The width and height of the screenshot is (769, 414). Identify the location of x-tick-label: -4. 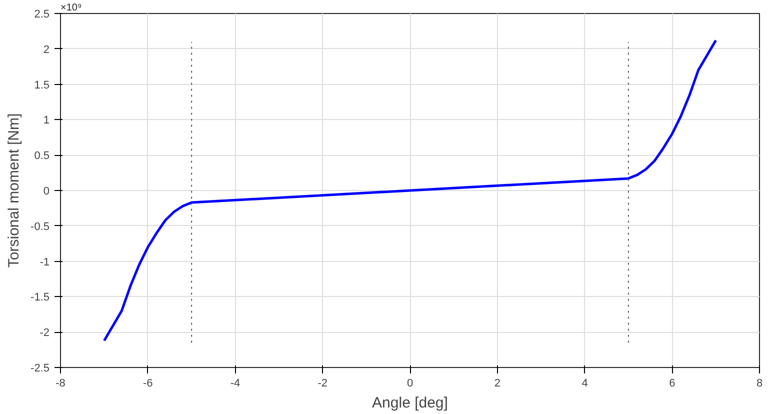
(235, 384).